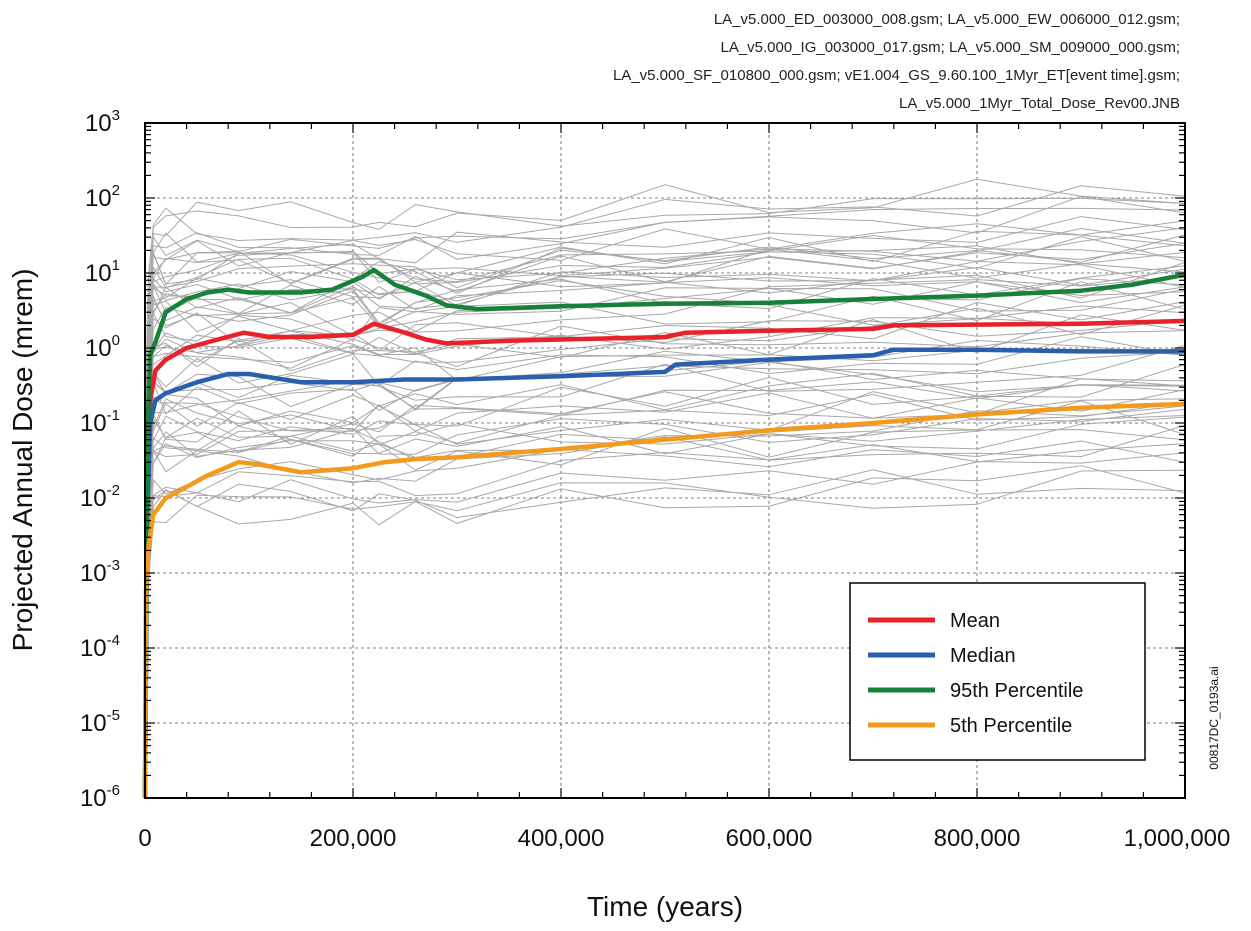 This screenshot has width=1251, height=931. What do you see at coordinates (1177, 838) in the screenshot?
I see `x-tick-label: 1,000,000` at bounding box center [1177, 838].